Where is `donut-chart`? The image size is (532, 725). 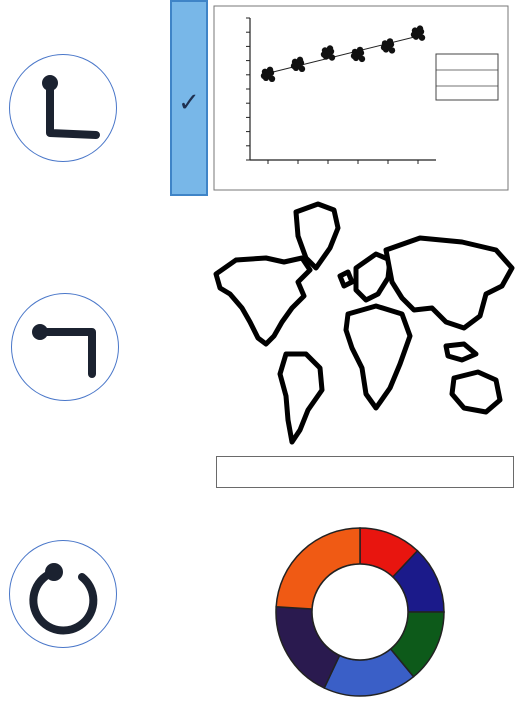 donut-chart is located at coordinates (360, 612).